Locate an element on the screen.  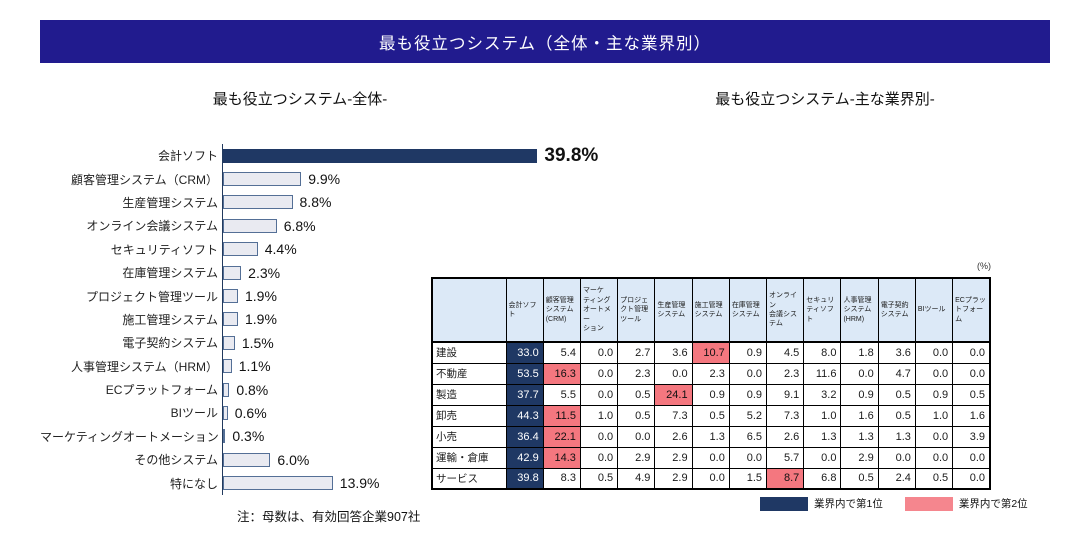
bar-category-label: セキュリティソフト is located at coordinates (164, 249).